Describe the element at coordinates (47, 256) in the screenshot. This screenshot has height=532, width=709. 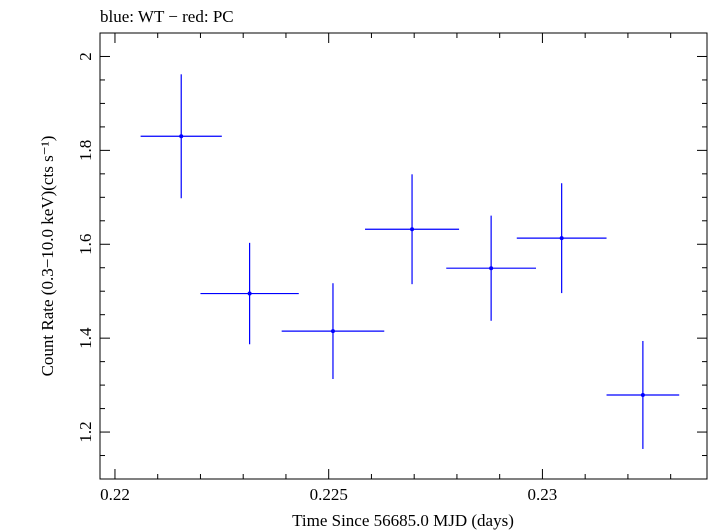
I see `y-axis-label: Count Rate (0.3−10.0 keV)(cts s⁻¹)` at that location.